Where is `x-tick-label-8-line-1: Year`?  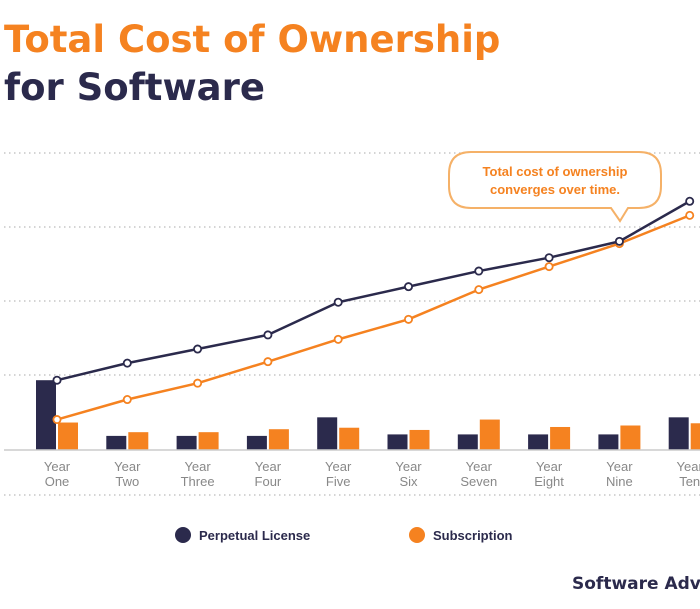 x-tick-label-8-line-1: Year is located at coordinates (549, 466).